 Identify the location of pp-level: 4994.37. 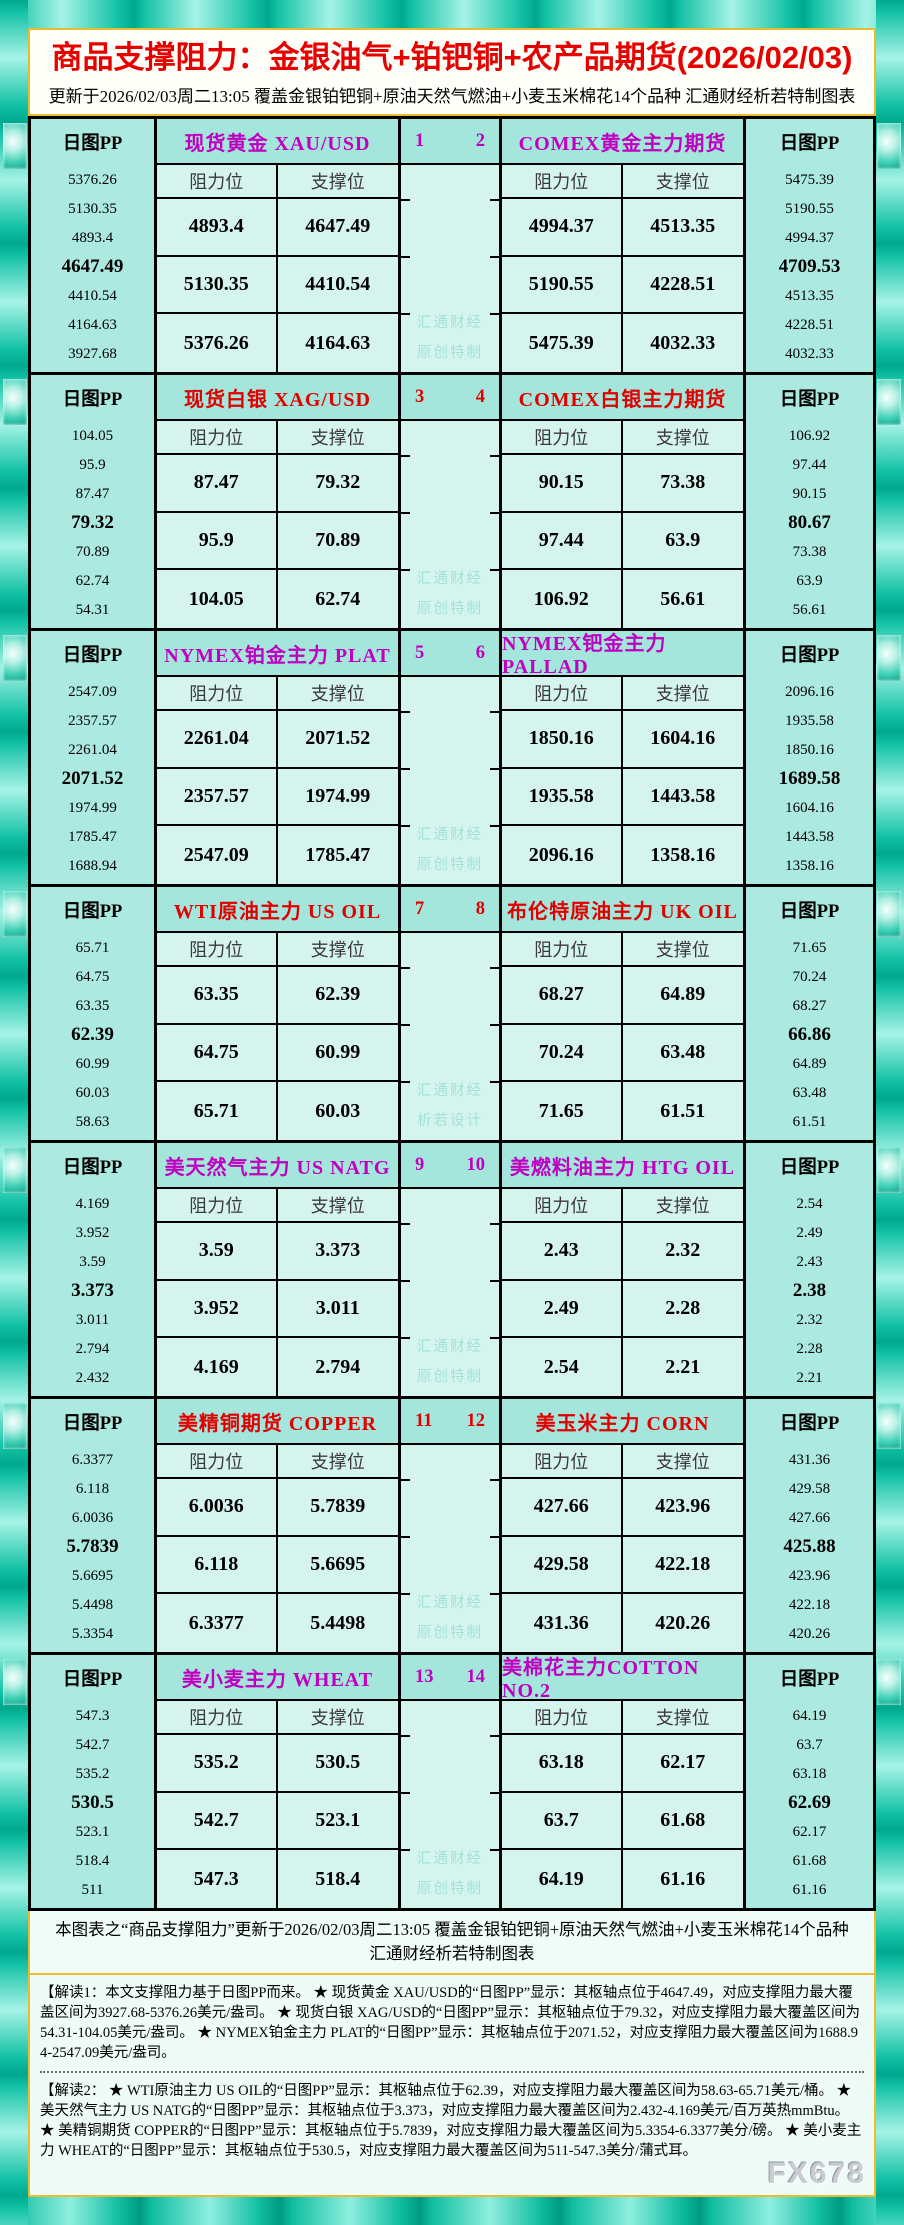
(809, 237).